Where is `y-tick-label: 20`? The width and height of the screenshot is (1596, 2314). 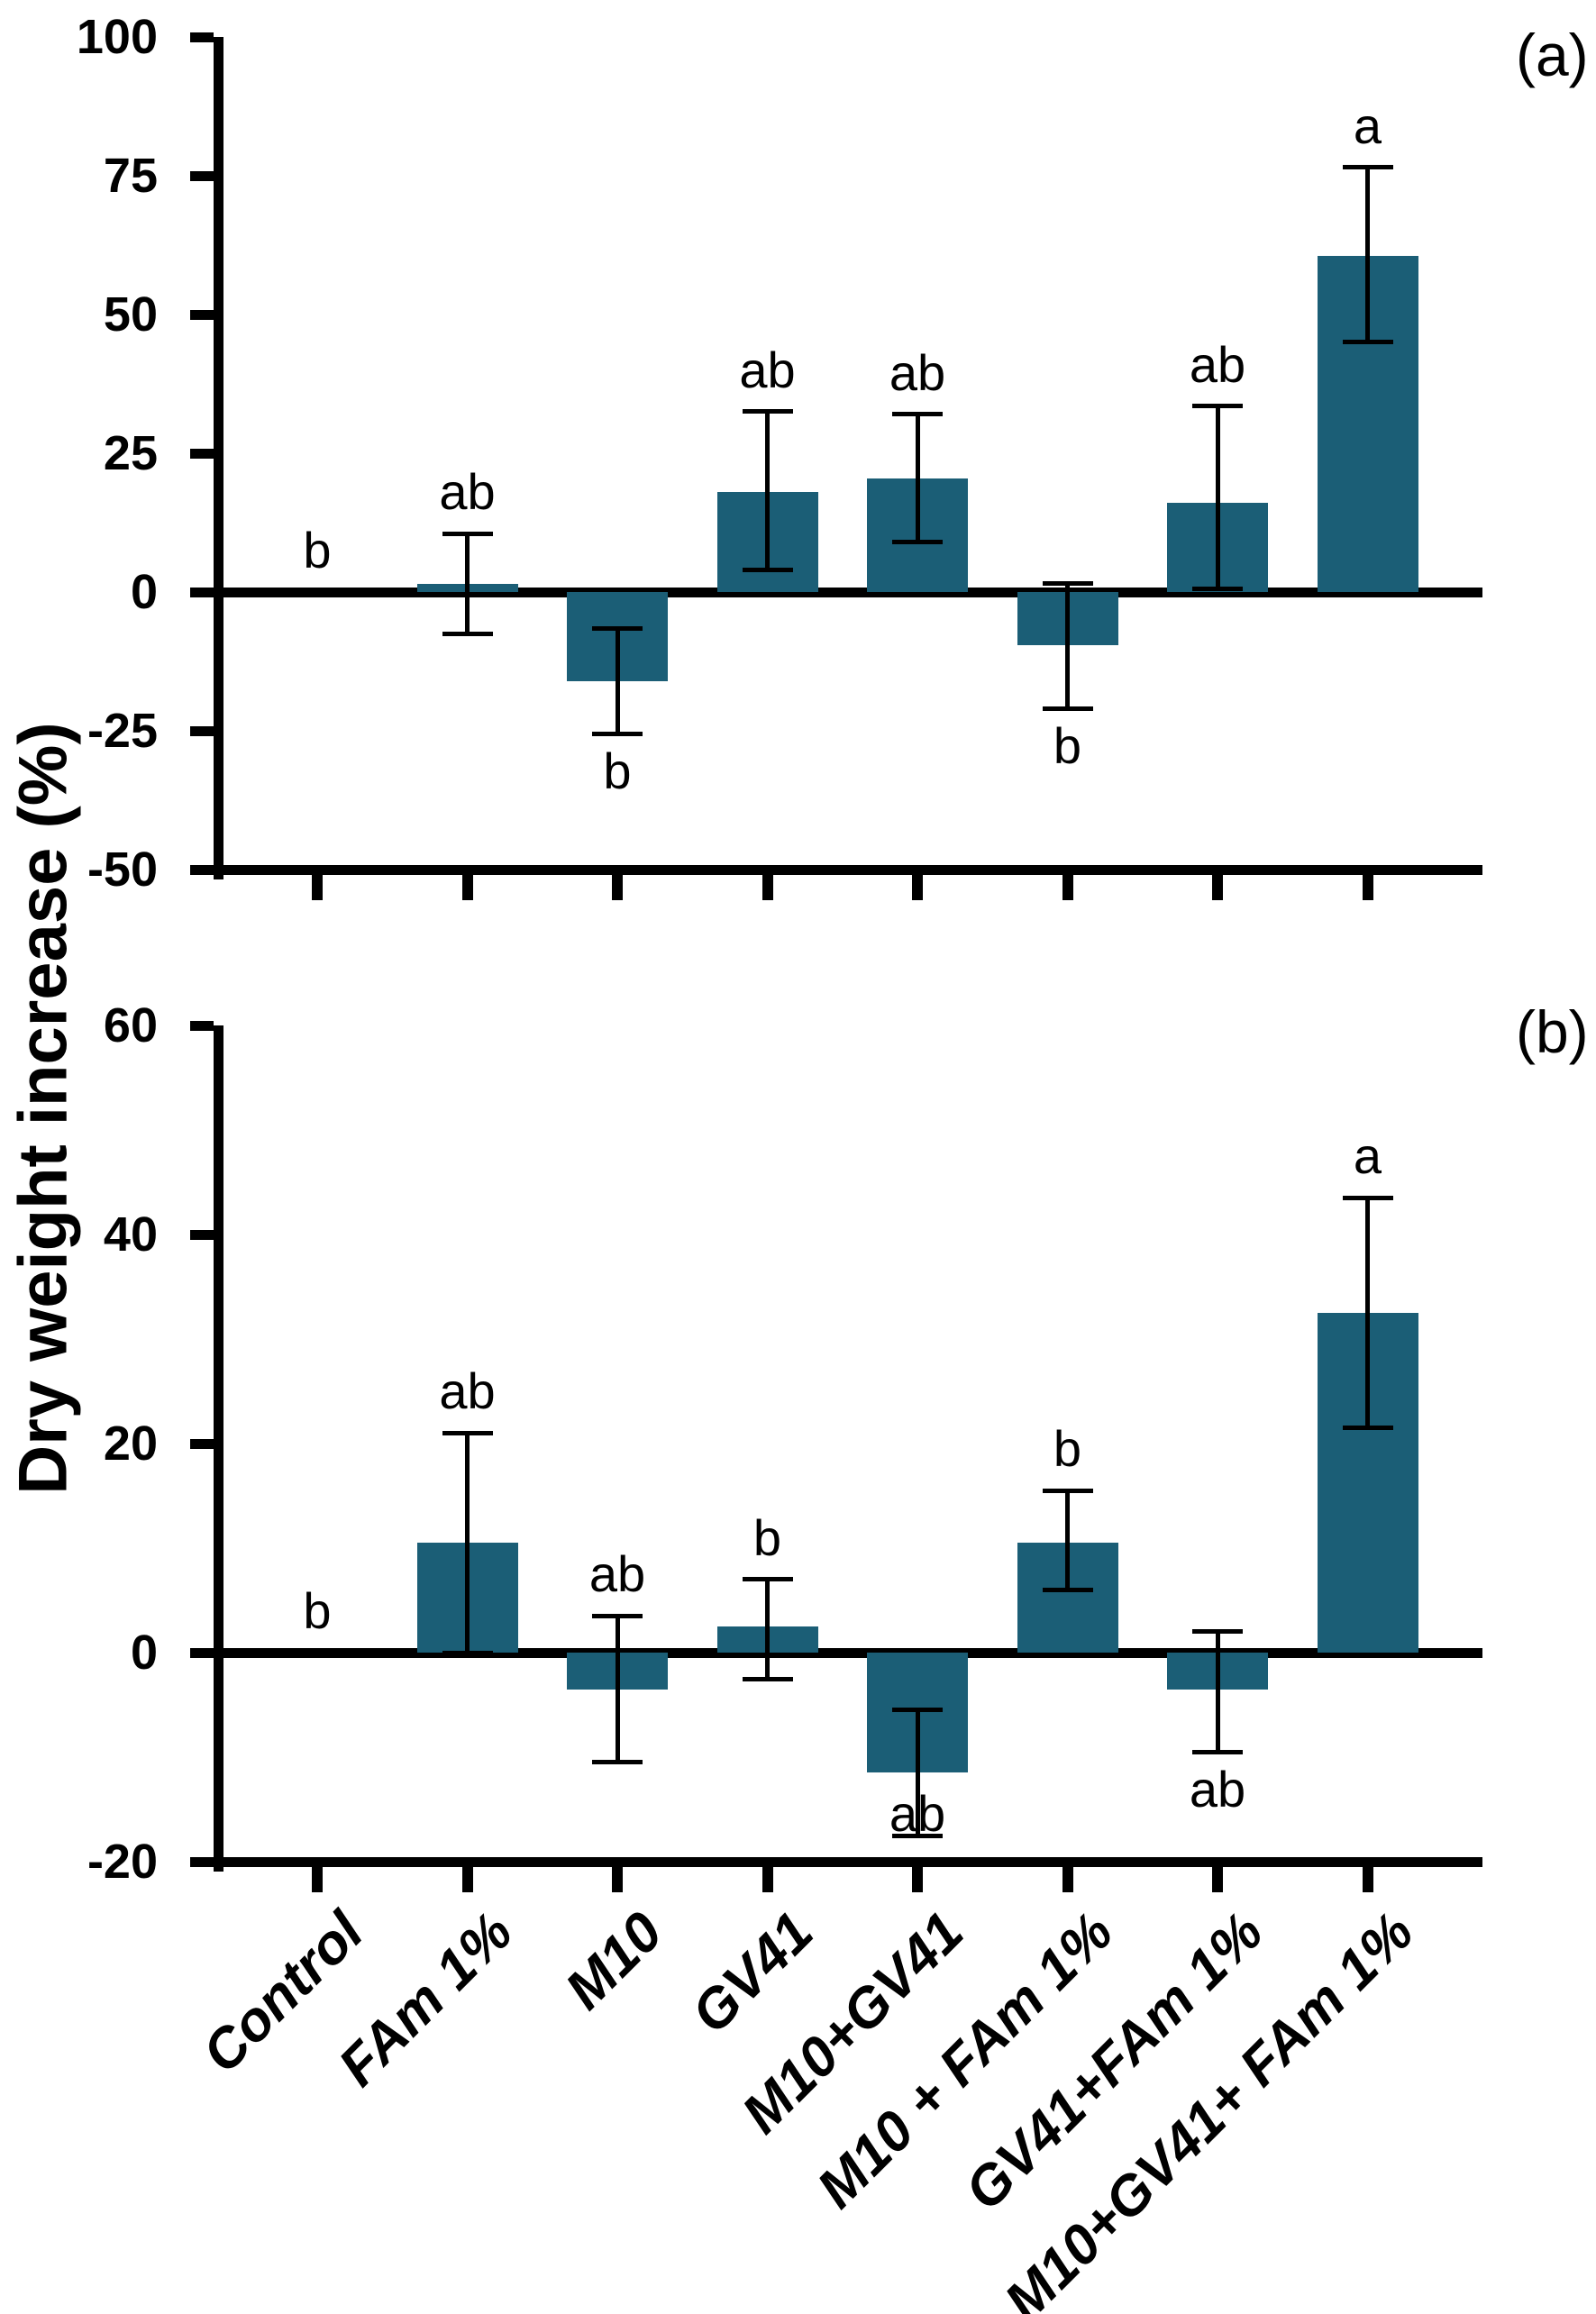 y-tick-label: 20 is located at coordinates (130, 1444).